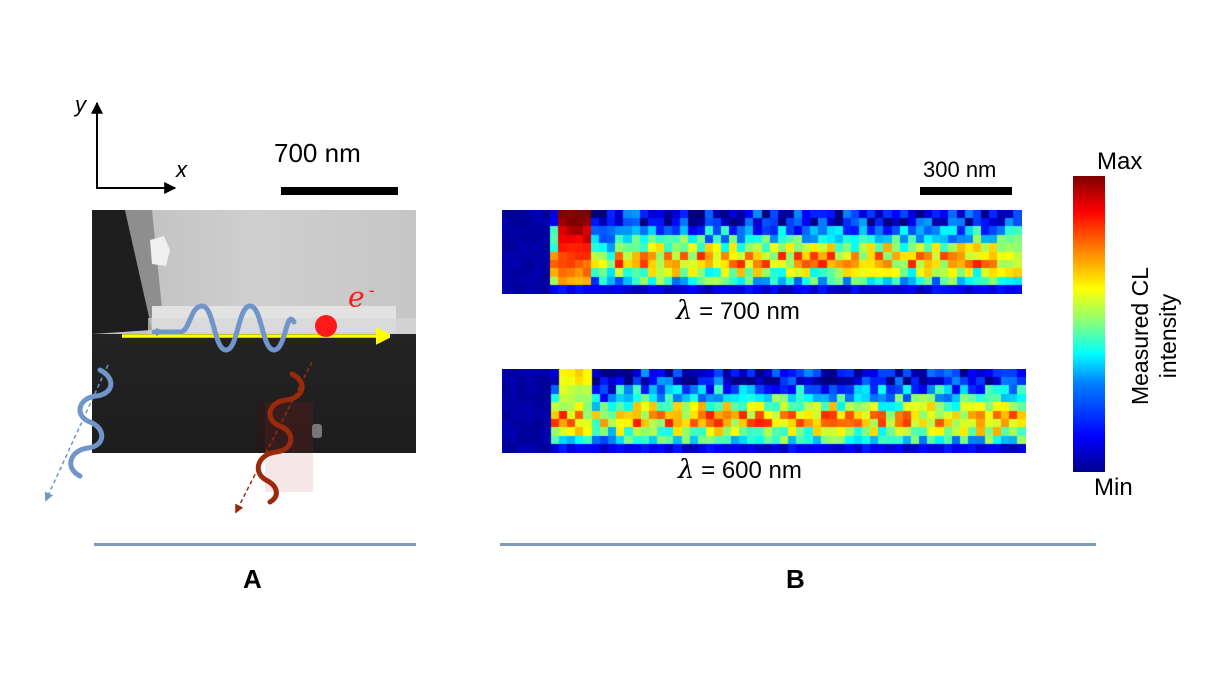  I want to click on cl-map-700nm, so click(762, 252).